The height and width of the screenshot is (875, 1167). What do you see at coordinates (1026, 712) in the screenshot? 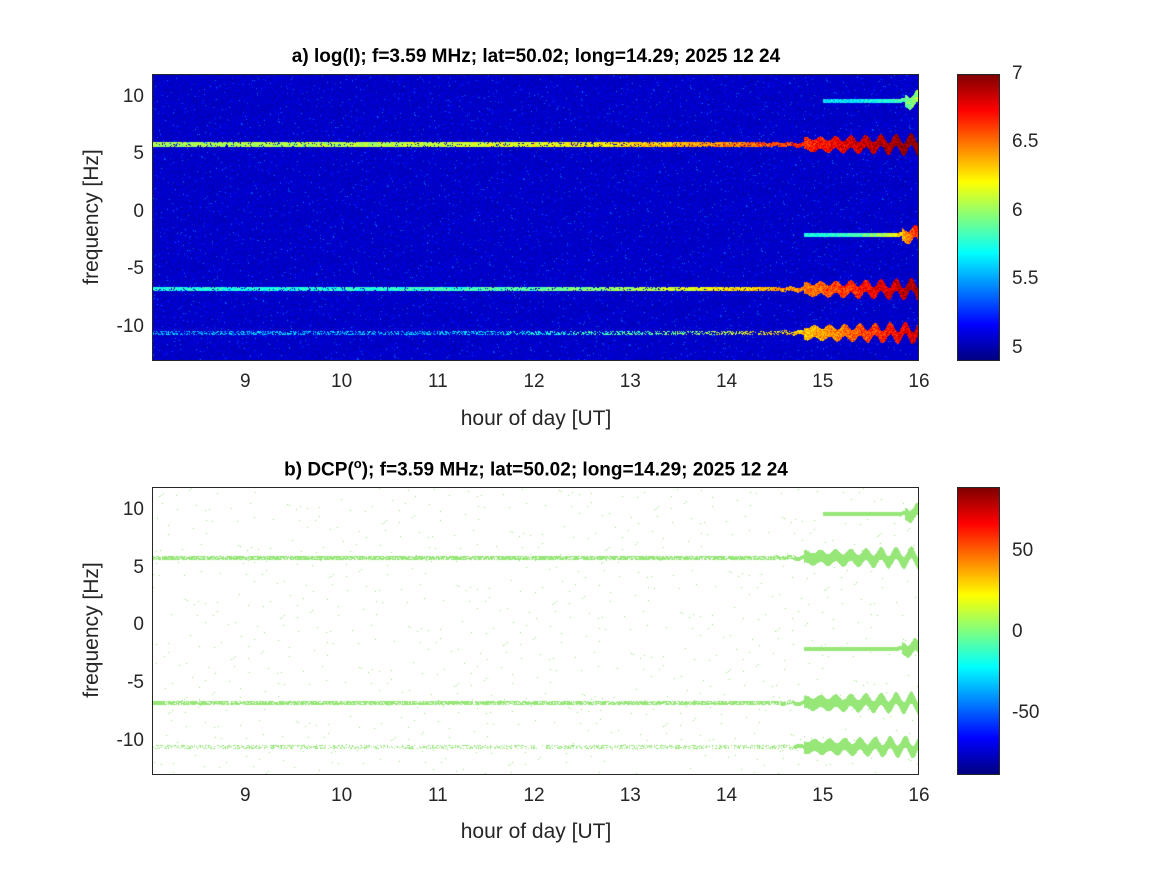
I see `colorbar-tick-label: -50` at bounding box center [1026, 712].